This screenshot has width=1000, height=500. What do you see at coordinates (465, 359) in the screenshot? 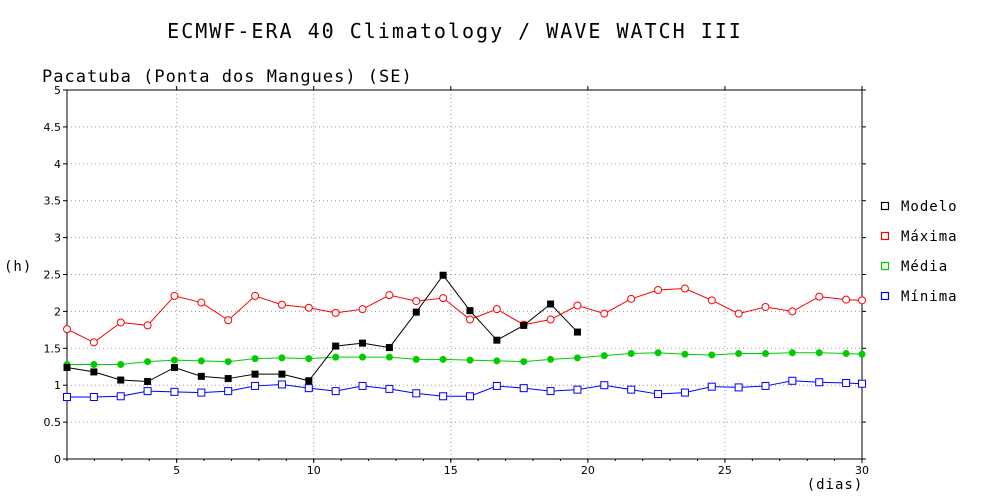
I see `series-line-media` at bounding box center [465, 359].